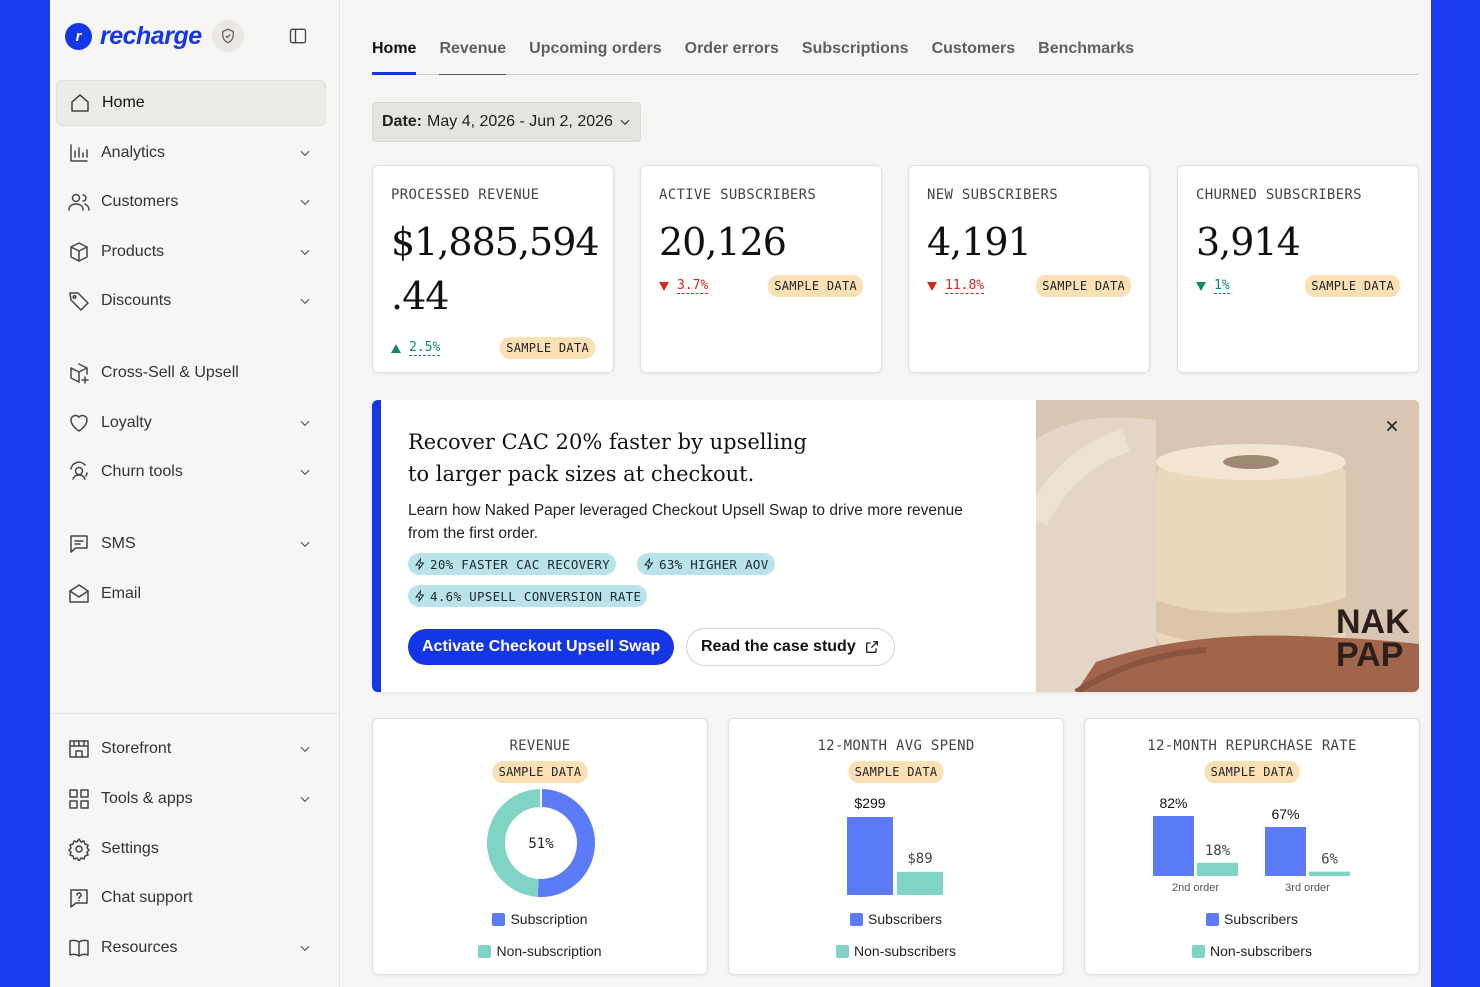 The width and height of the screenshot is (1480, 987). What do you see at coordinates (79, 472) in the screenshot?
I see `churn-icon` at bounding box center [79, 472].